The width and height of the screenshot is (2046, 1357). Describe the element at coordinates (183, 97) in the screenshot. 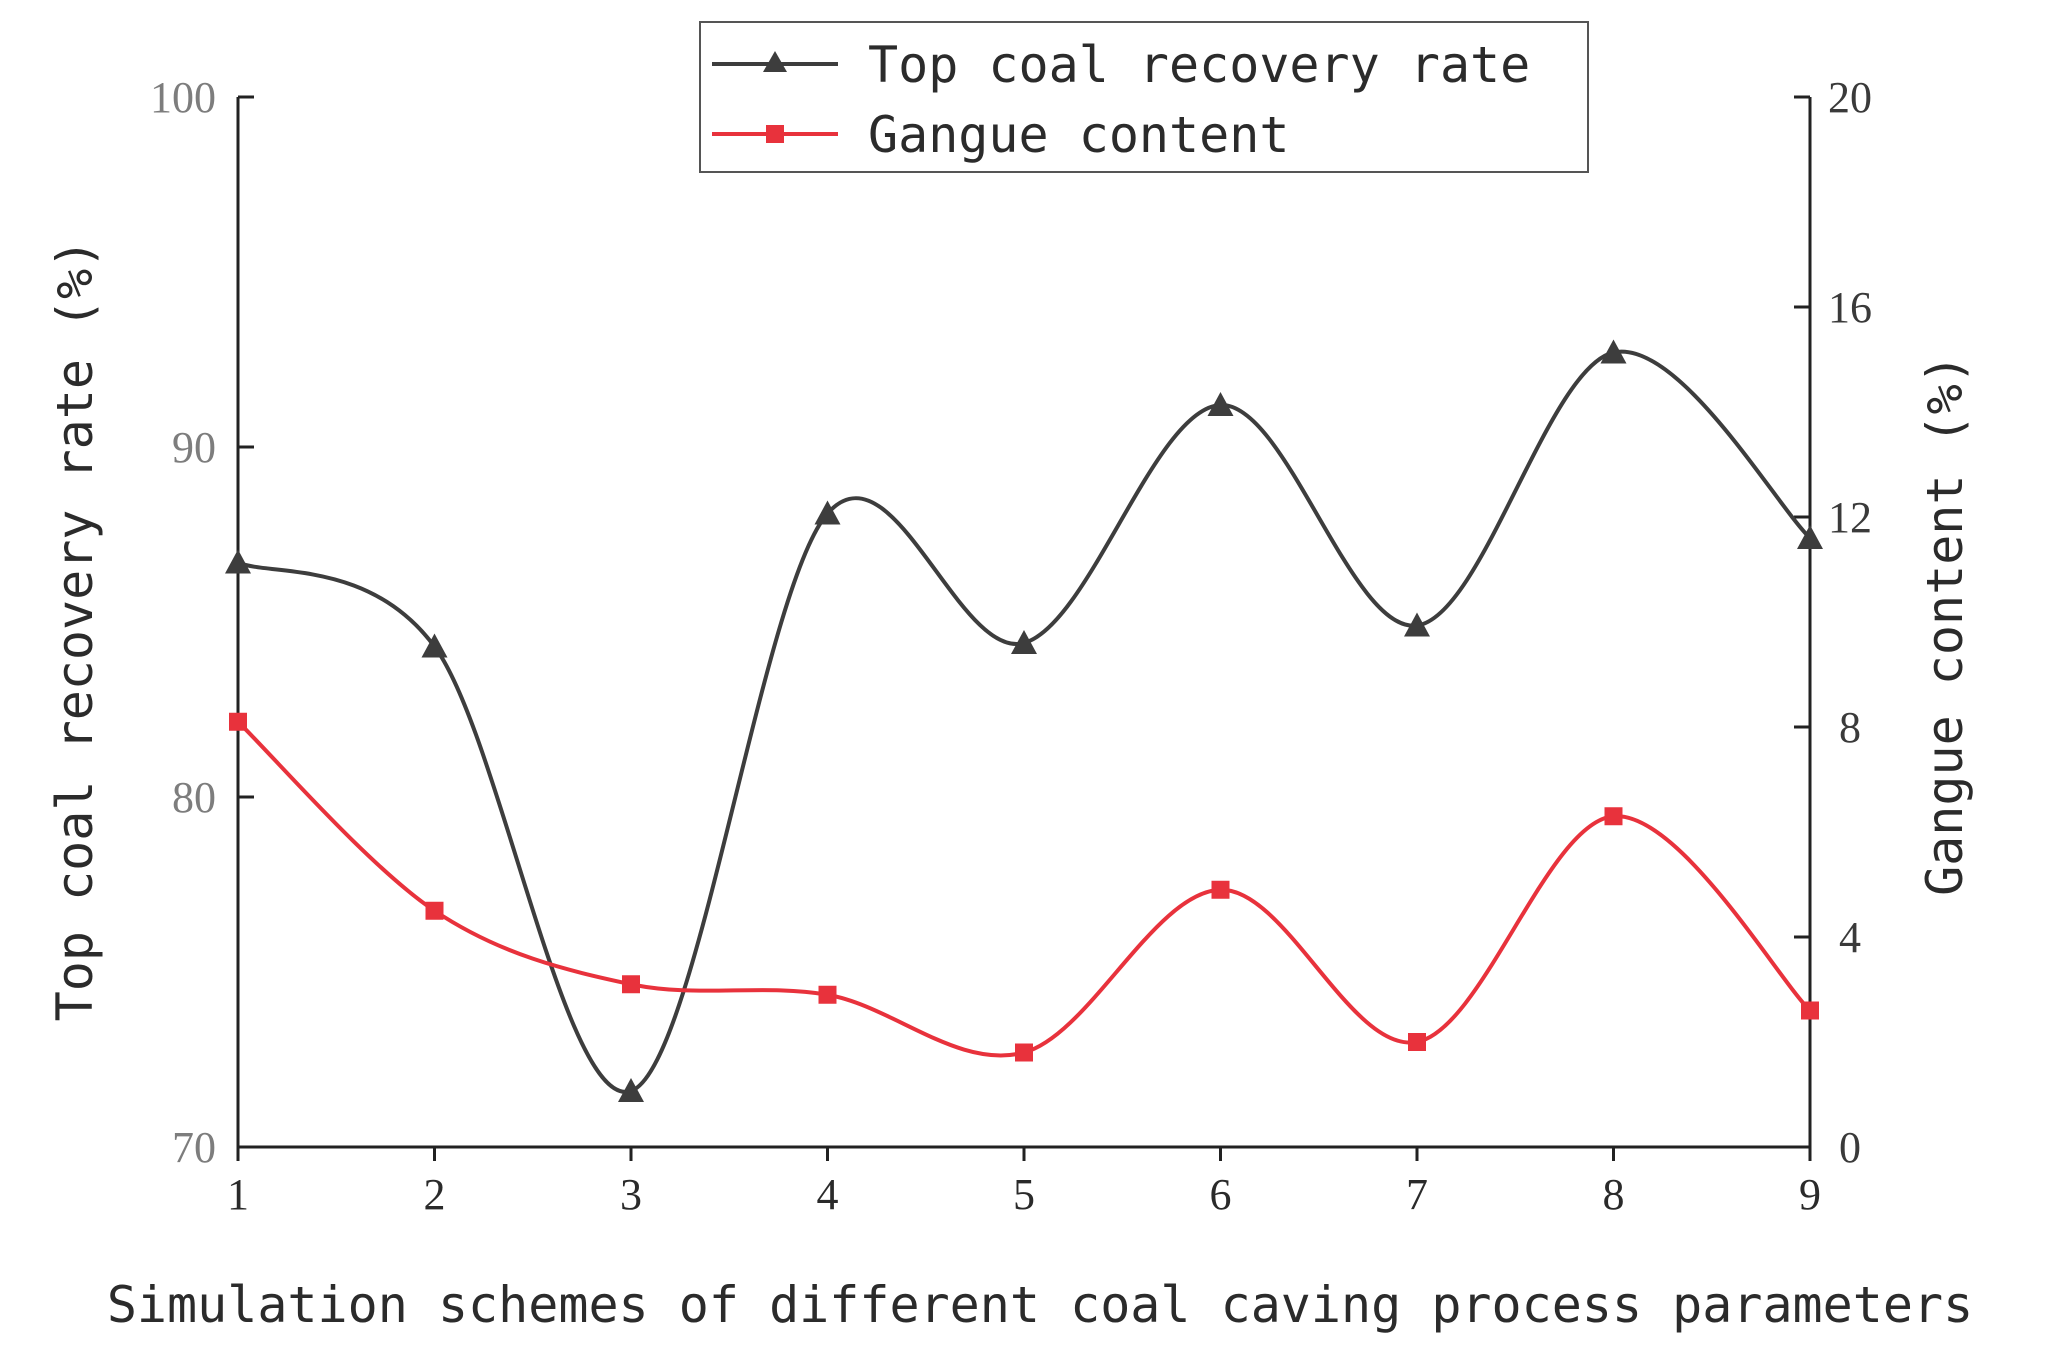

I see `y-left-tick-label: 100` at that location.